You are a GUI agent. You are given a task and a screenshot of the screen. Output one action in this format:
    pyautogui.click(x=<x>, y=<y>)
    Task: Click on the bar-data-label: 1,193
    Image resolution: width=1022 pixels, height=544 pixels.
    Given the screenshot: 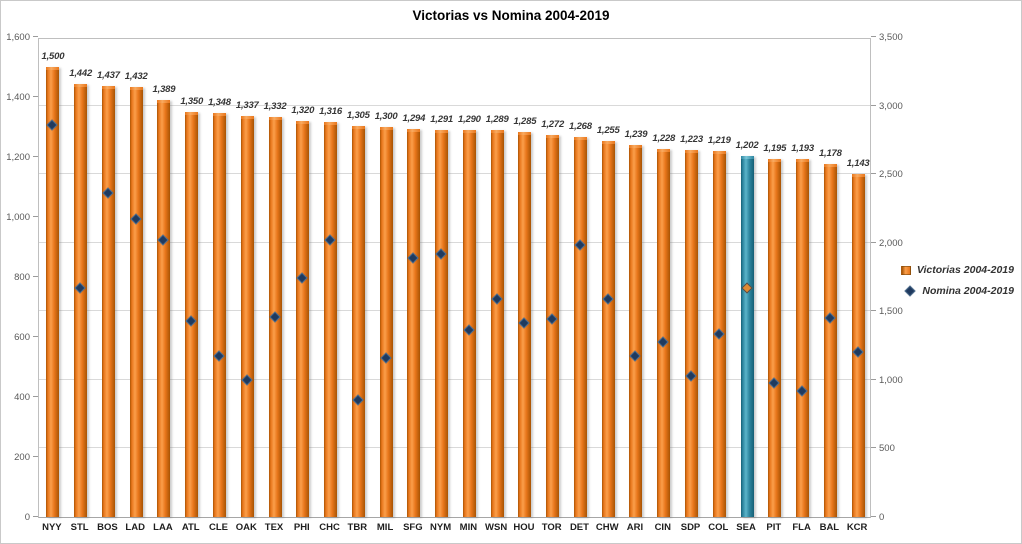 What is the action you would take?
    pyautogui.click(x=802, y=149)
    